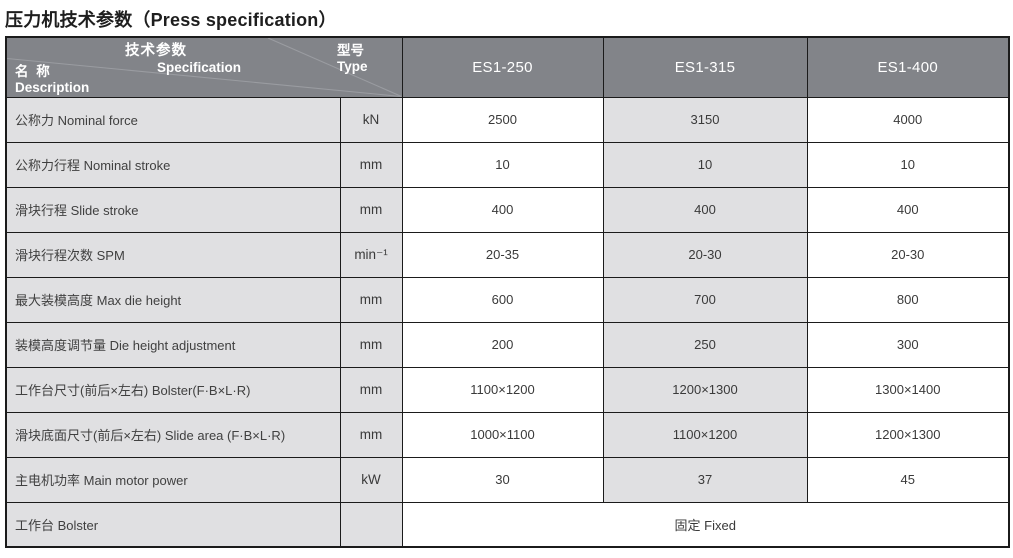  What do you see at coordinates (908, 344) in the screenshot?
I see `row-value: 300` at bounding box center [908, 344].